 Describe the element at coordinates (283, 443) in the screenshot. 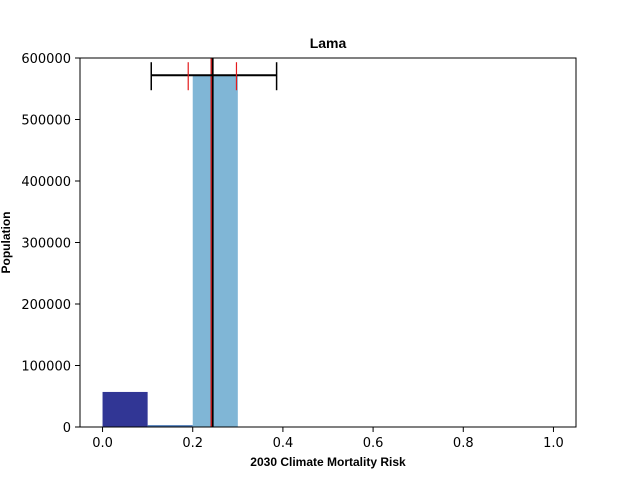

I see `x-tick-label-2: 0.4` at that location.